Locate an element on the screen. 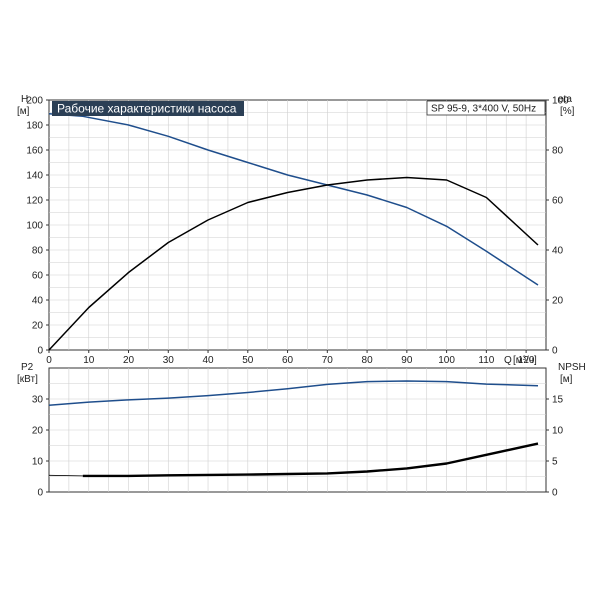  top-right-tick-label: 100 is located at coordinates (560, 101).